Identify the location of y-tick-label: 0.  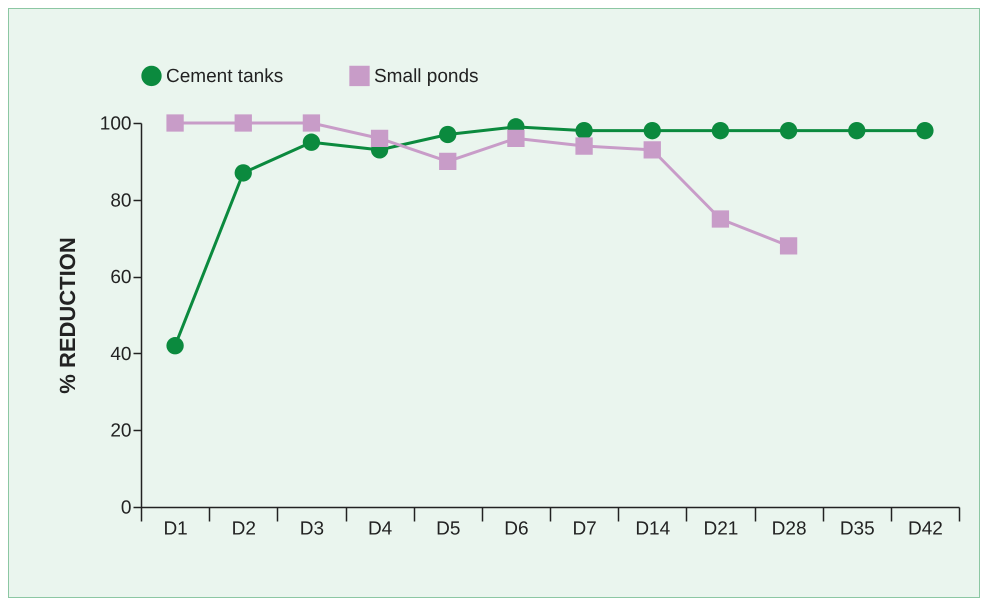
(126, 508).